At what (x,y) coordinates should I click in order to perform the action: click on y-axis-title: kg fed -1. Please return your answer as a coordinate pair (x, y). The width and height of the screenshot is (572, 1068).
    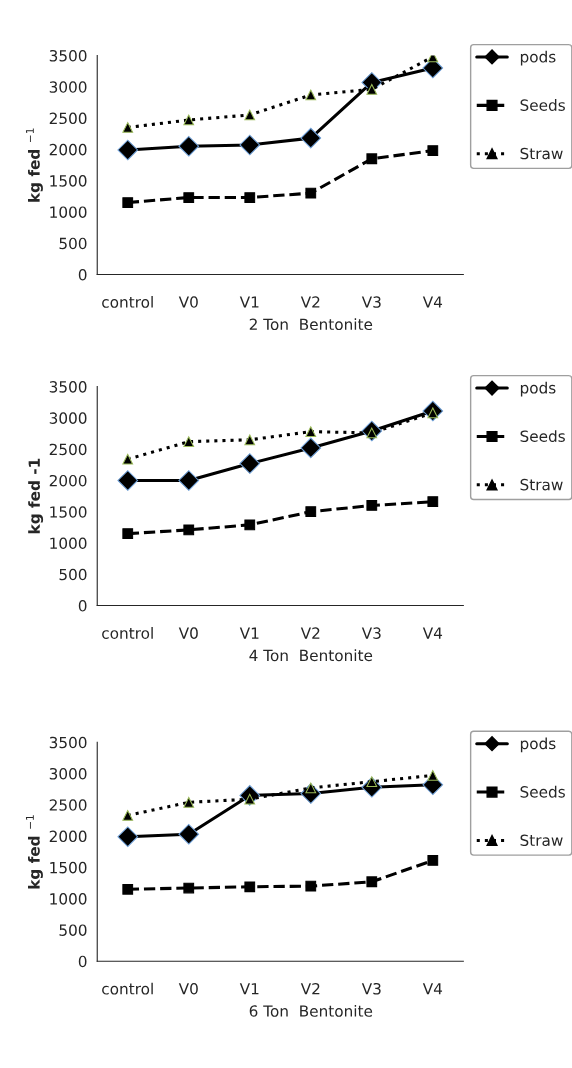
    Looking at the image, I should click on (36, 496).